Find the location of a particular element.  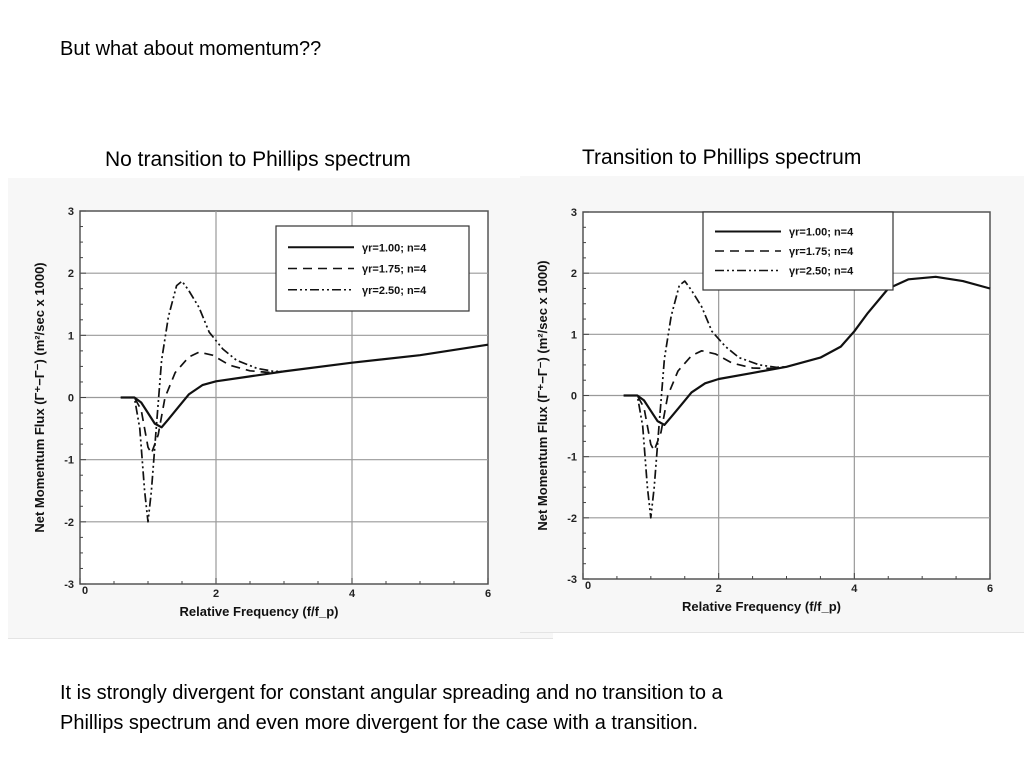

left-chart-caption: No transition to Phillips spectrum is located at coordinates (258, 159).